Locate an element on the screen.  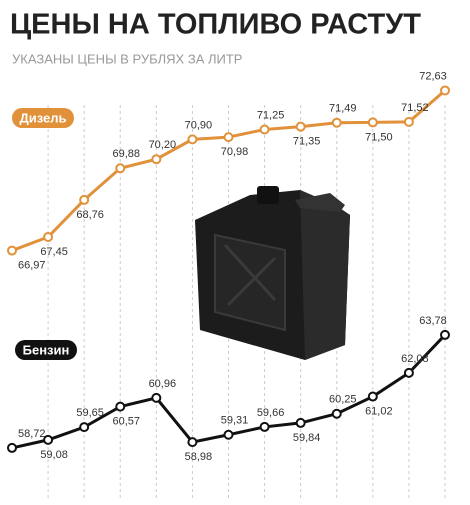
value-label: 71,35 is located at coordinates (307, 142).